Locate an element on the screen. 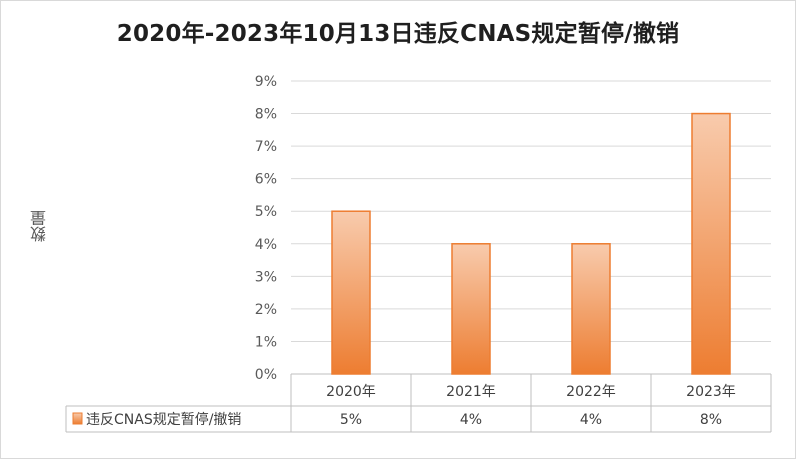  y-tick-label: 6% is located at coordinates (266, 180).